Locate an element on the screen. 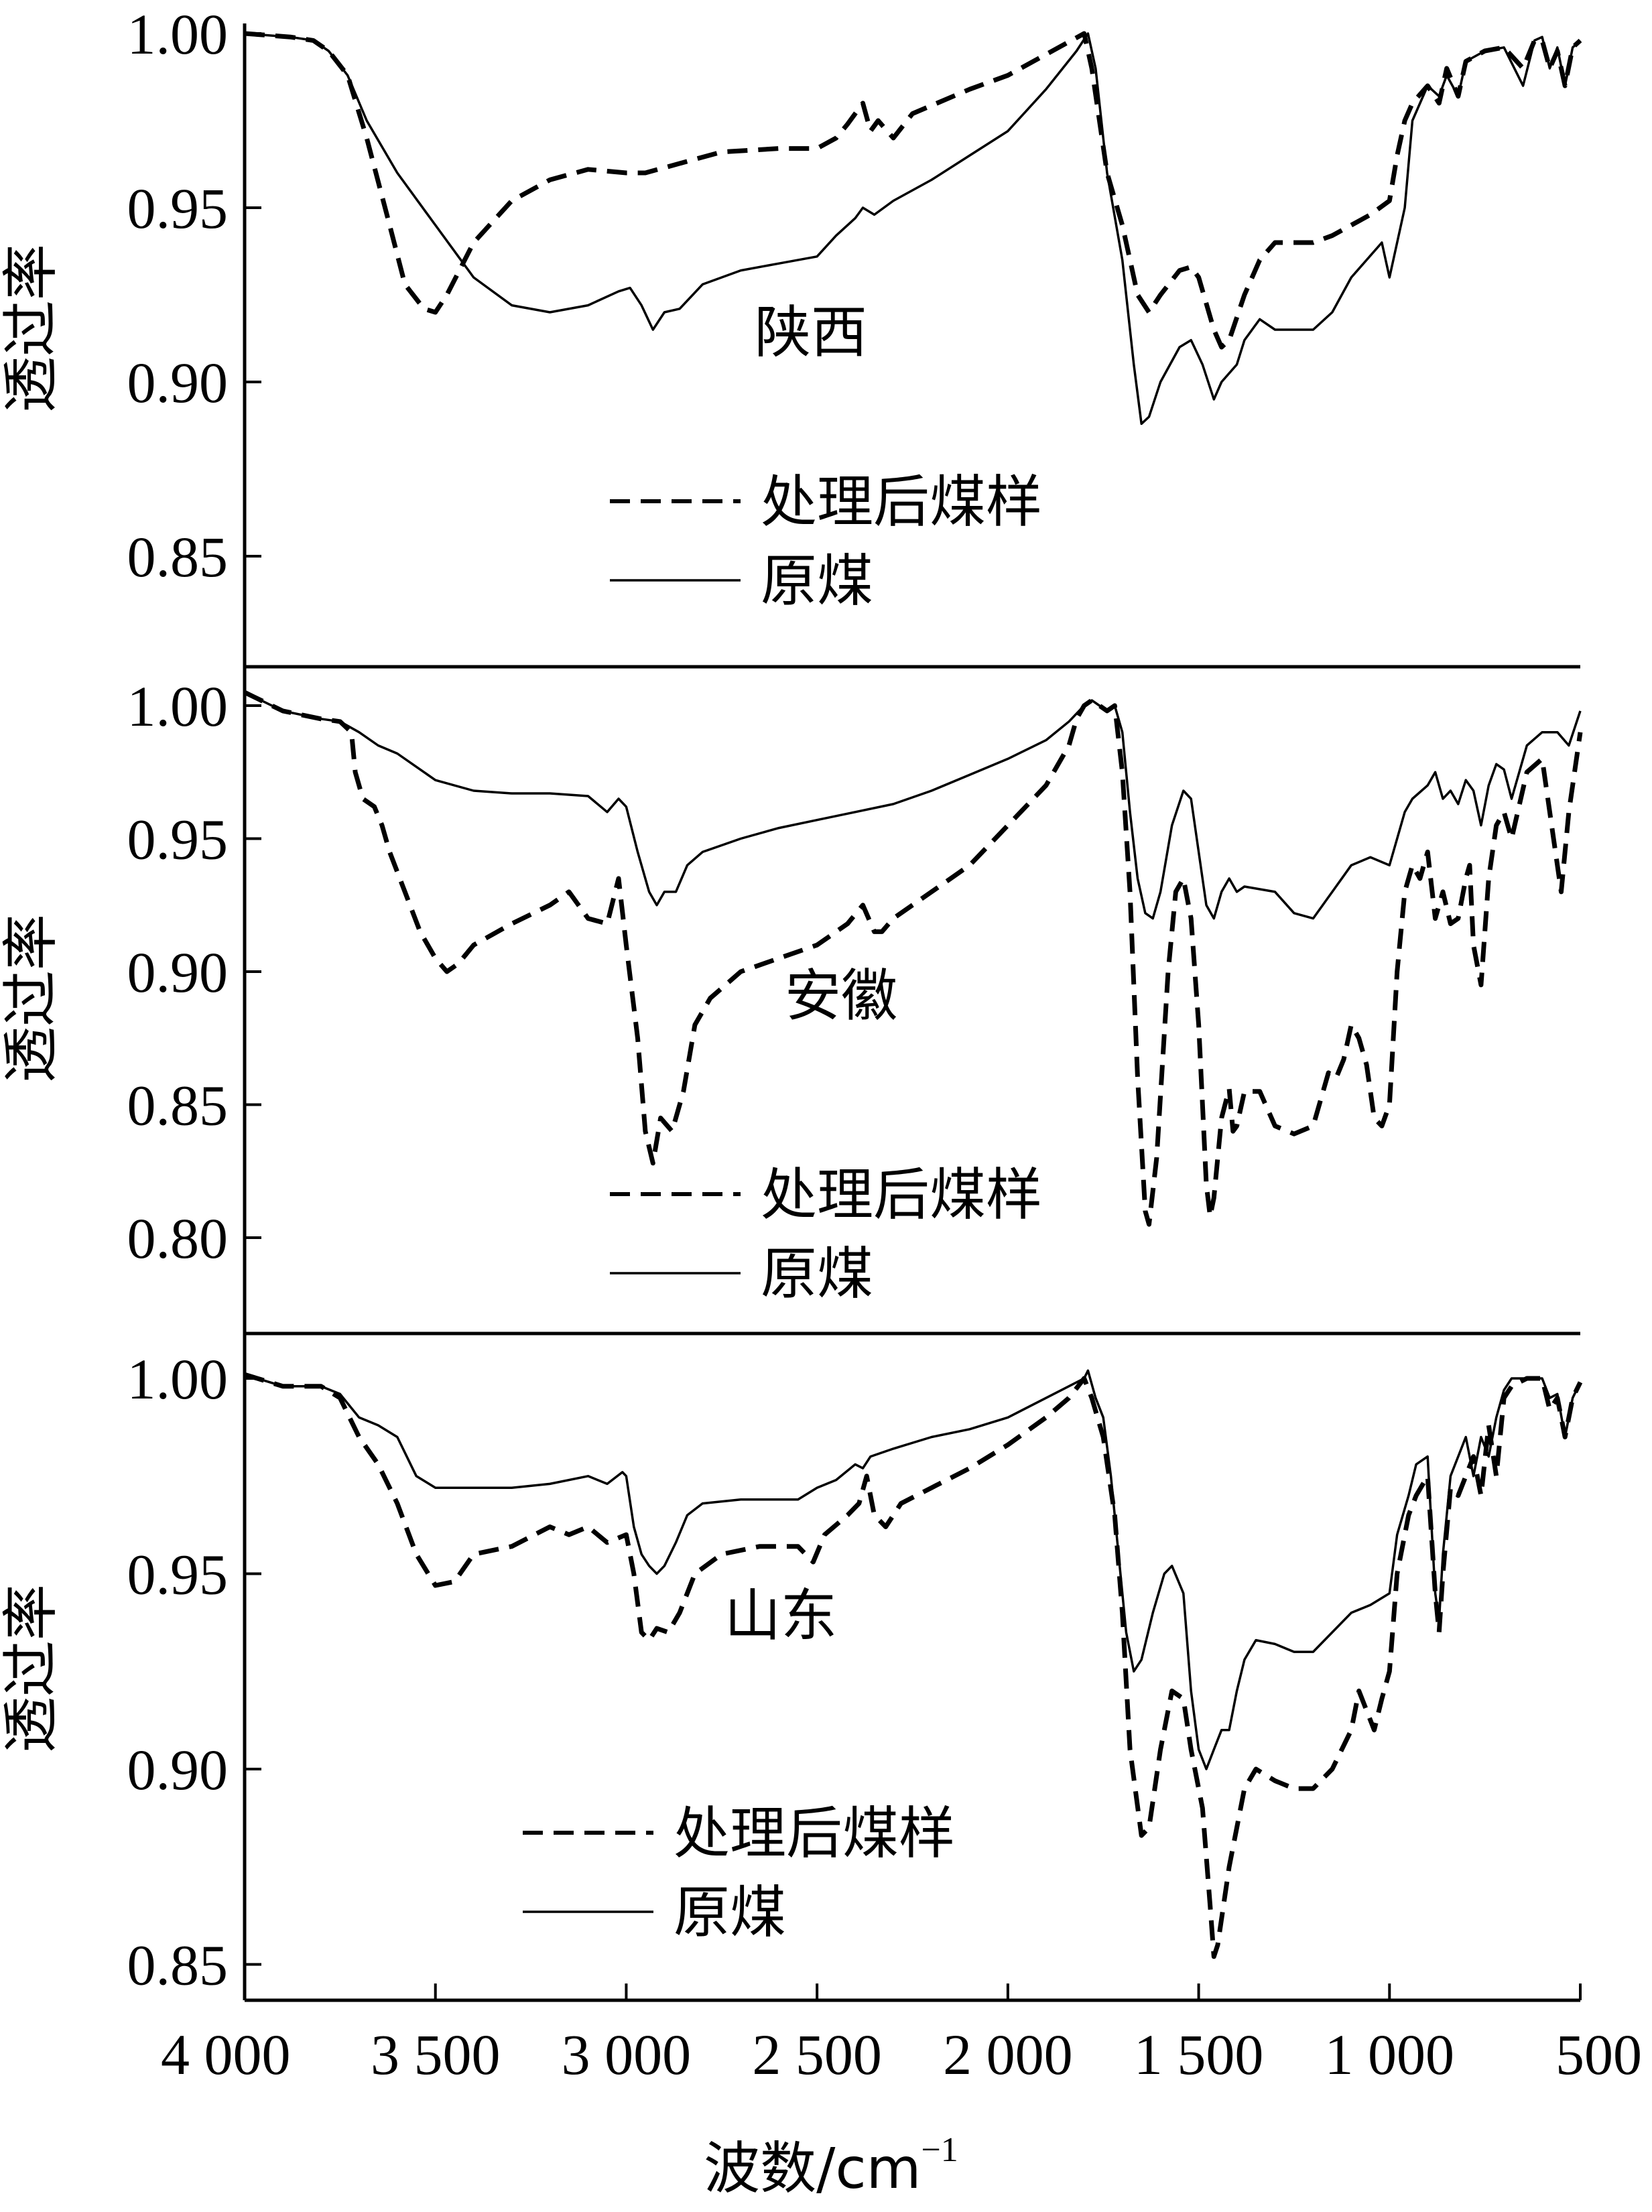  y-tick-label: 0.80 is located at coordinates (178, 1238).